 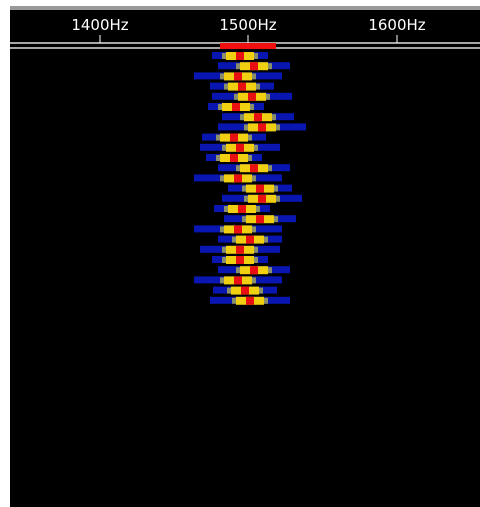 What do you see at coordinates (247, 25) in the screenshot?
I see `tick-label: 1500Hz` at bounding box center [247, 25].